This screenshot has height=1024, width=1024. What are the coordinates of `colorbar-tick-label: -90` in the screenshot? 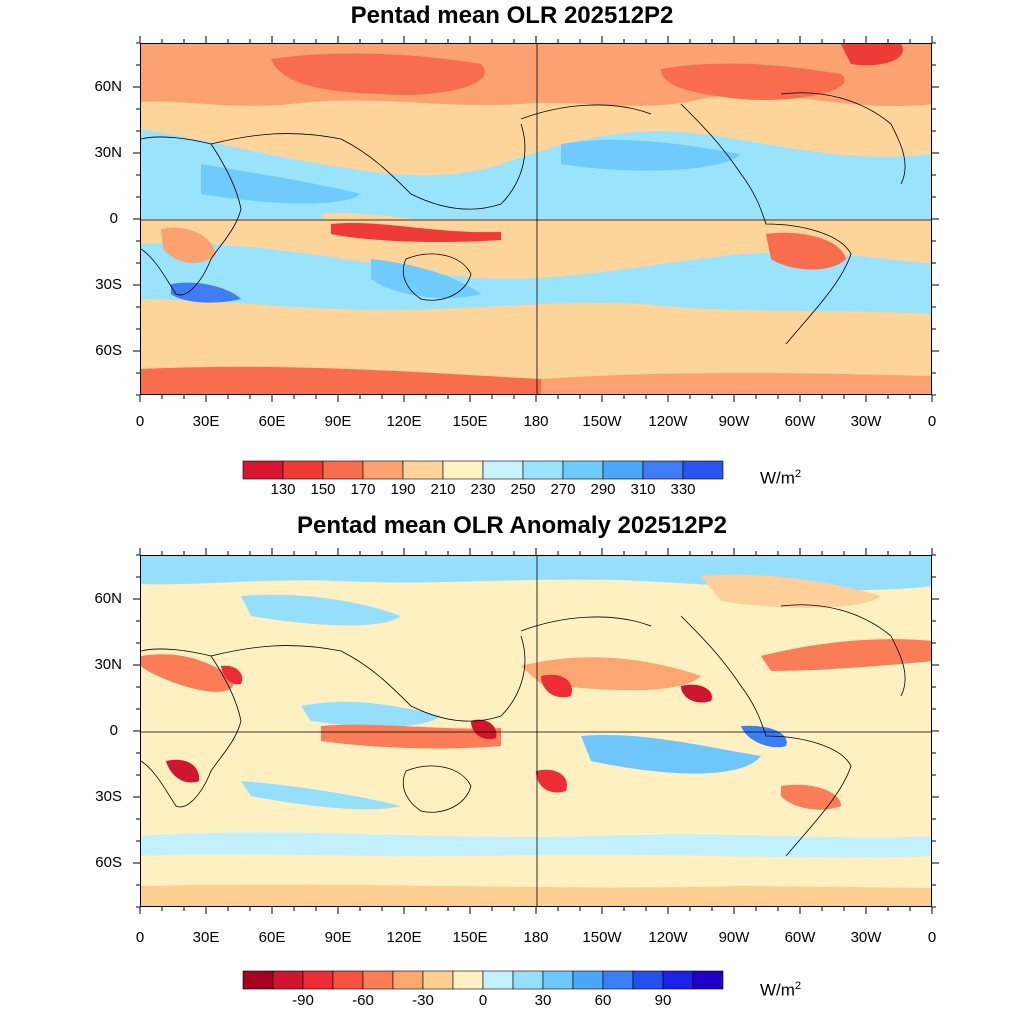 It's located at (303, 1000).